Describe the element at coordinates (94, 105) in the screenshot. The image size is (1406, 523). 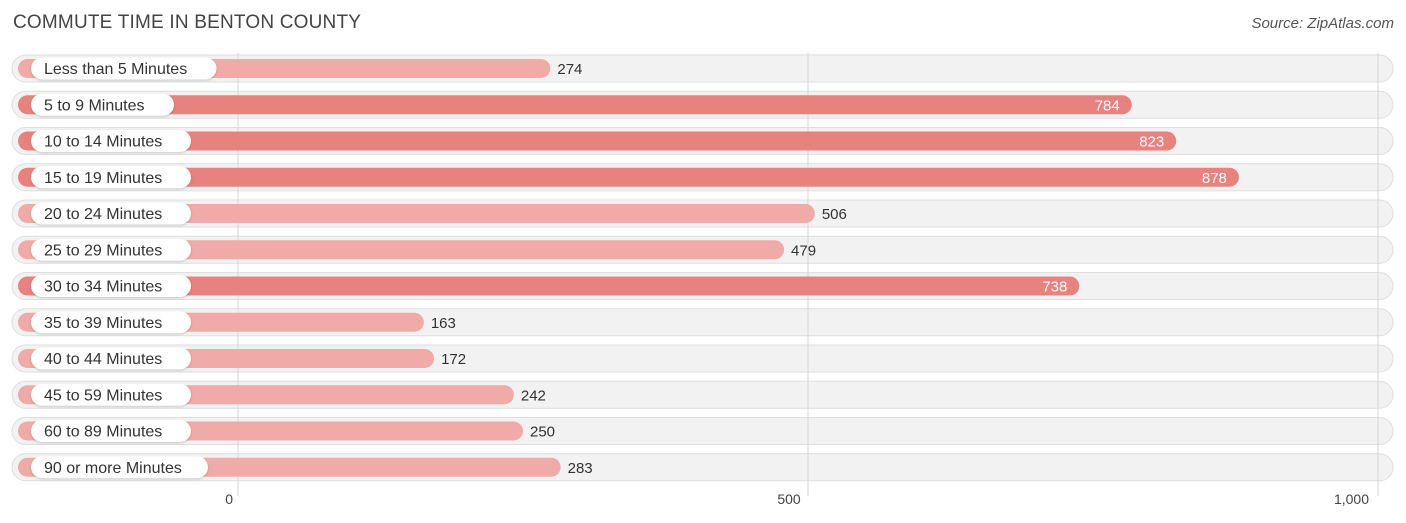
I see `category-label: 5 to 9 Minutes` at that location.